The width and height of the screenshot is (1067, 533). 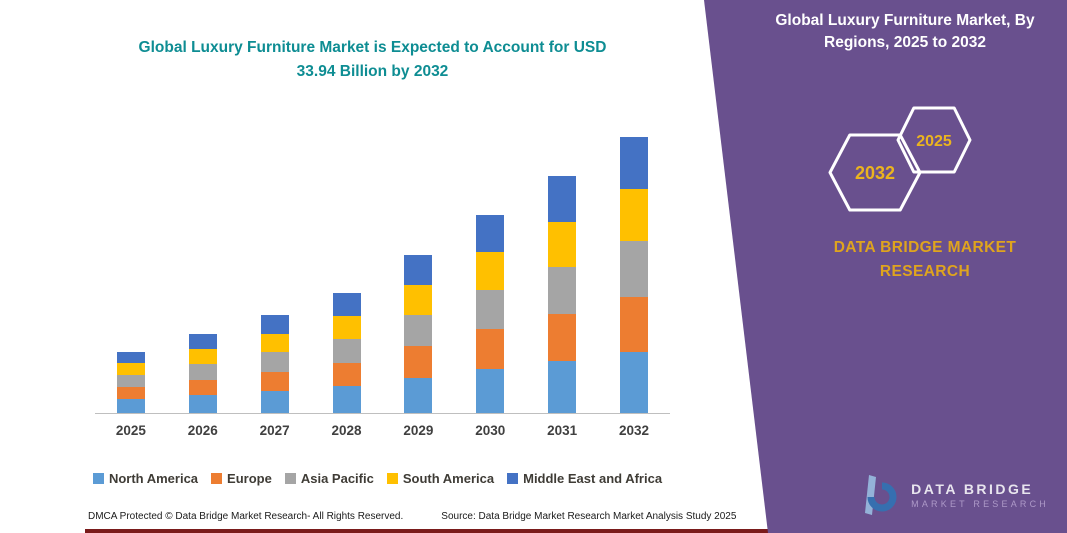 I want to click on dbmr-logo-text: DATA BRIDGE MARKET RESEARCH, so click(x=980, y=495).